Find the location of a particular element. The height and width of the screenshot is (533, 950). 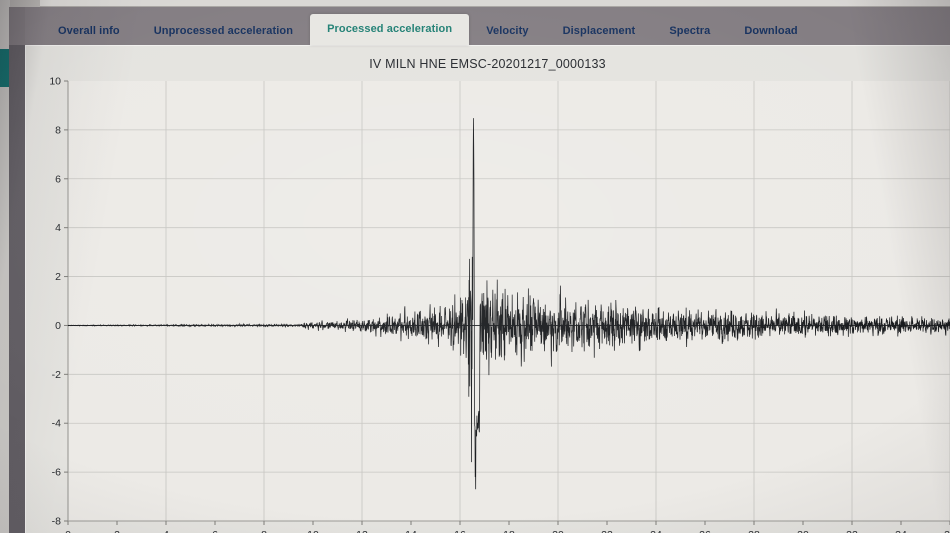

tab-download: Download is located at coordinates (771, 31).